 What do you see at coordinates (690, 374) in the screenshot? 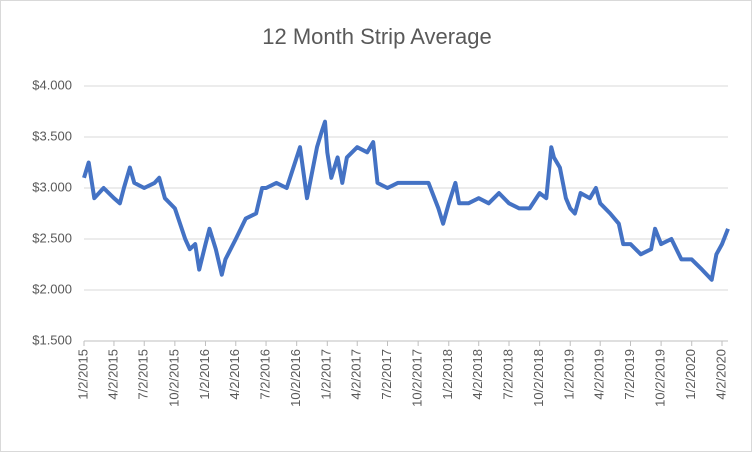
I see `x-tick-label: 1/2/2020` at bounding box center [690, 374].